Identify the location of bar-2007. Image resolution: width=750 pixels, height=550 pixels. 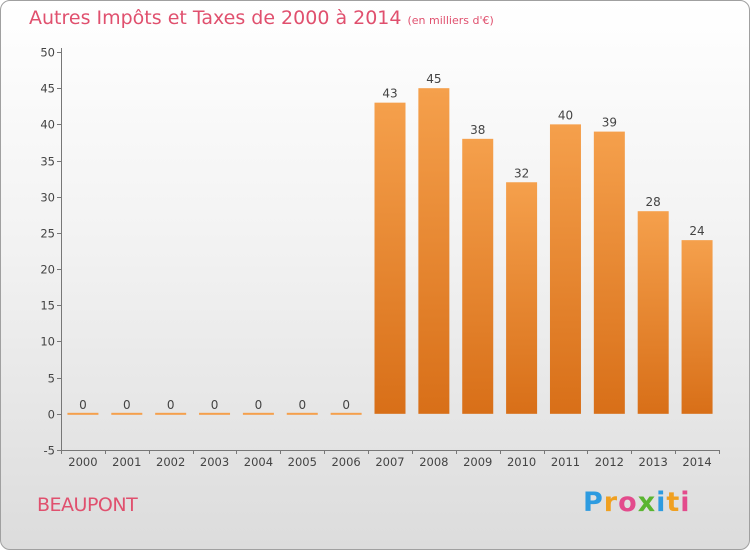
(390, 258).